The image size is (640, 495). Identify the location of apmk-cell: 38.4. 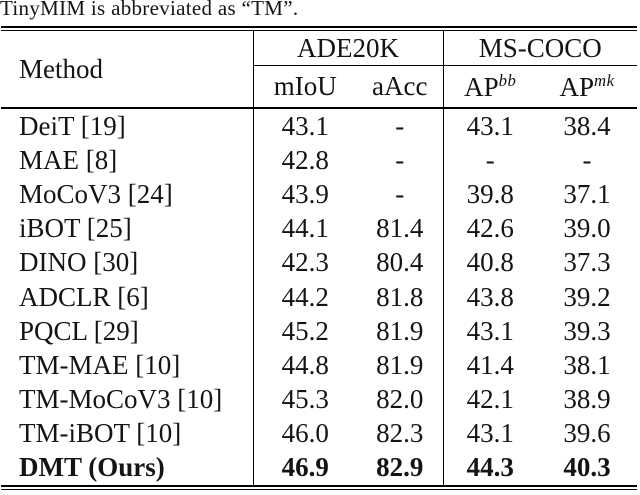
(587, 125).